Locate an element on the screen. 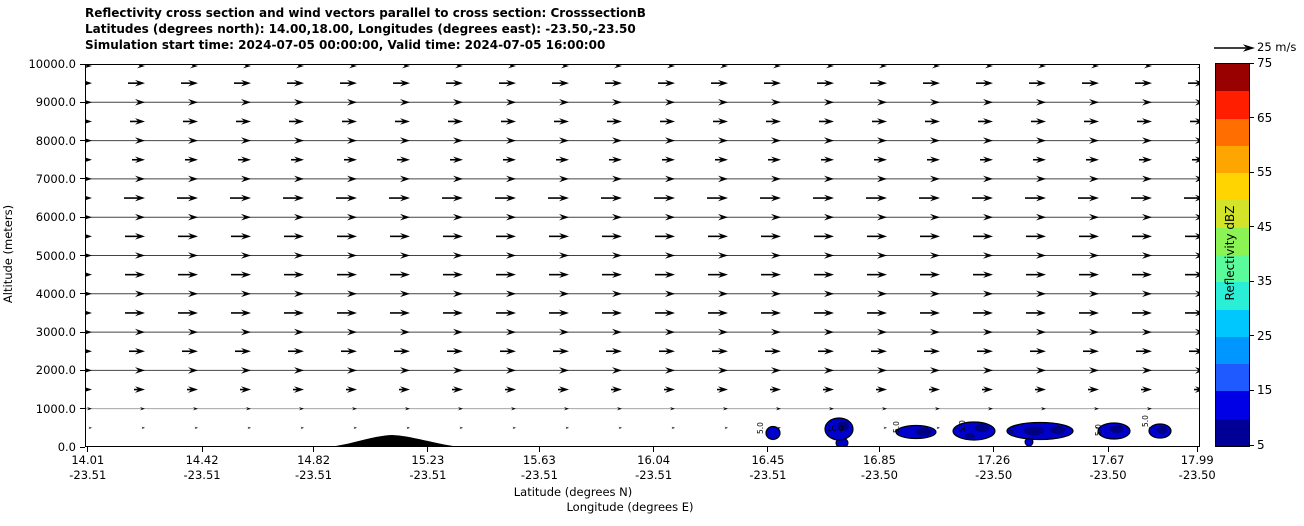 The image size is (1304, 526). colorbar-tick-mark is located at coordinates (1251, 390).